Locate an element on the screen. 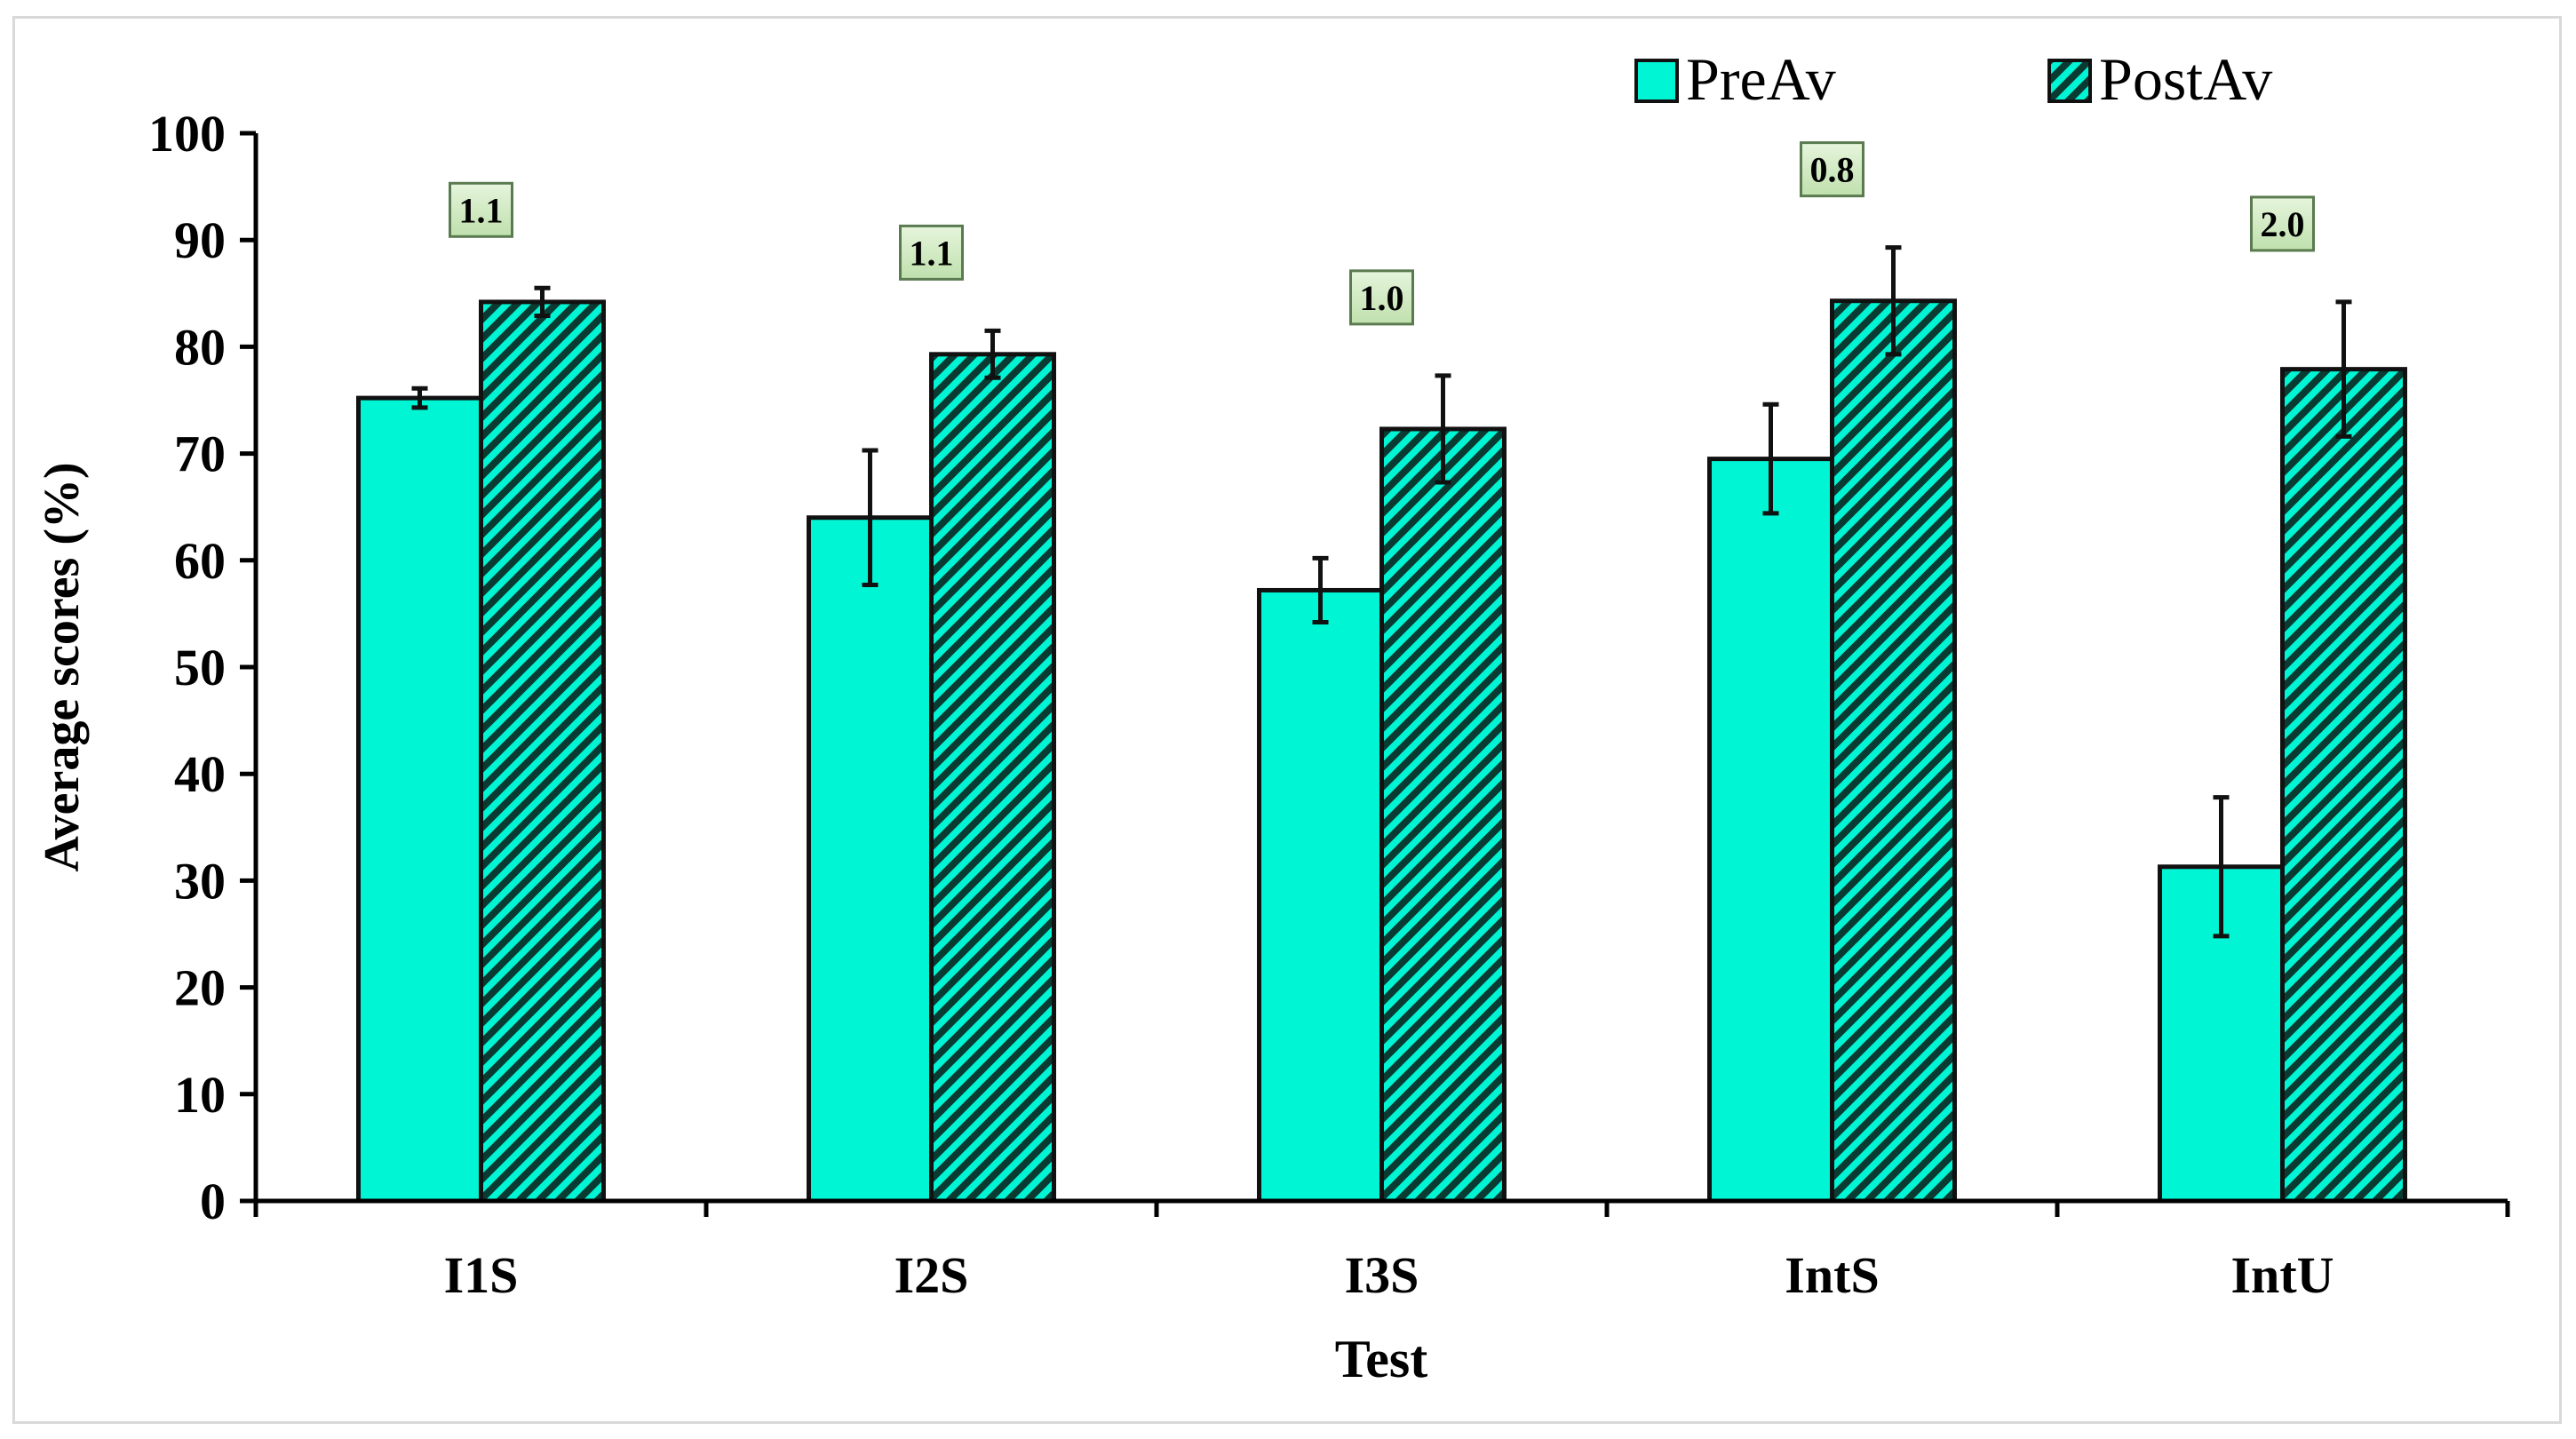 The width and height of the screenshot is (2576, 1439). legend-swatch-postav is located at coordinates (2069, 81).